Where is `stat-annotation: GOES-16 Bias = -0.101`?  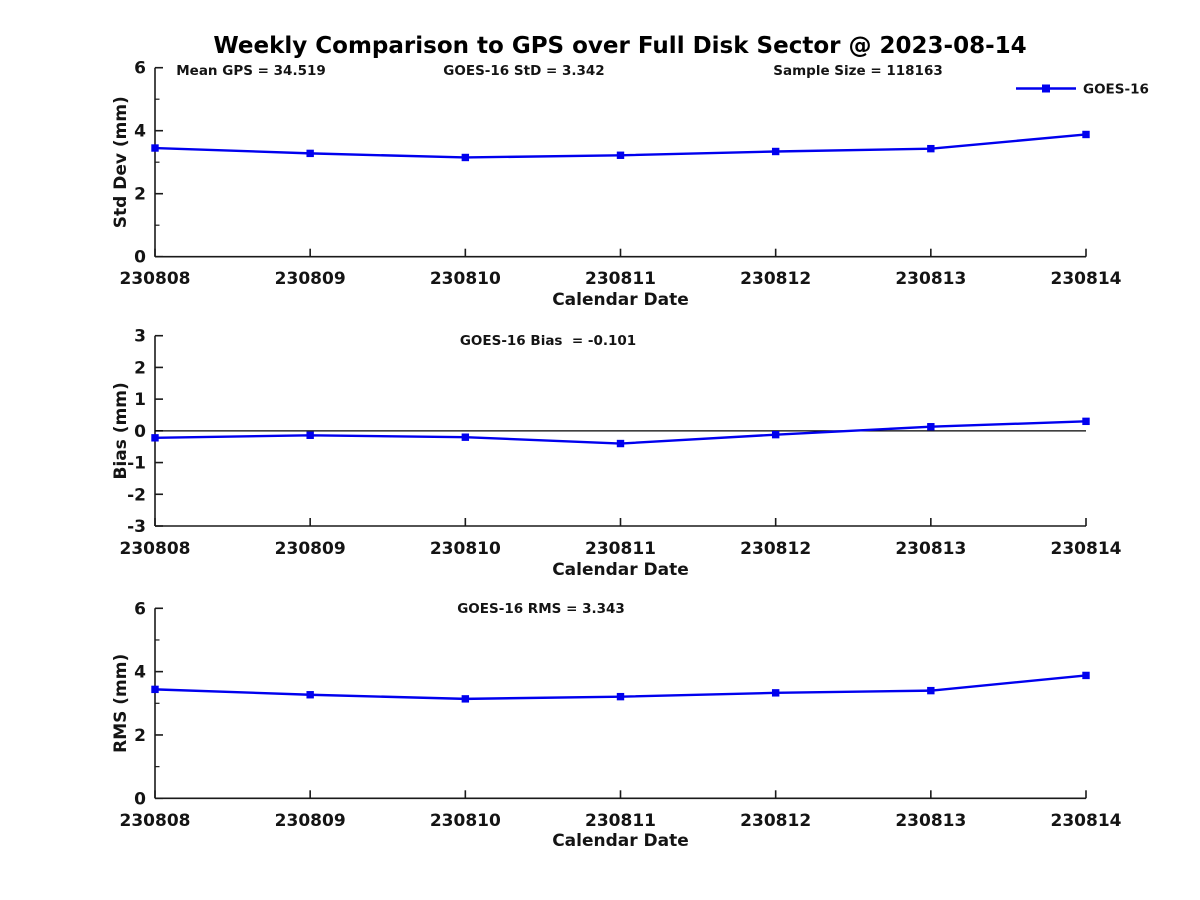
stat-annotation: GOES-16 Bias = -0.101 is located at coordinates (548, 341).